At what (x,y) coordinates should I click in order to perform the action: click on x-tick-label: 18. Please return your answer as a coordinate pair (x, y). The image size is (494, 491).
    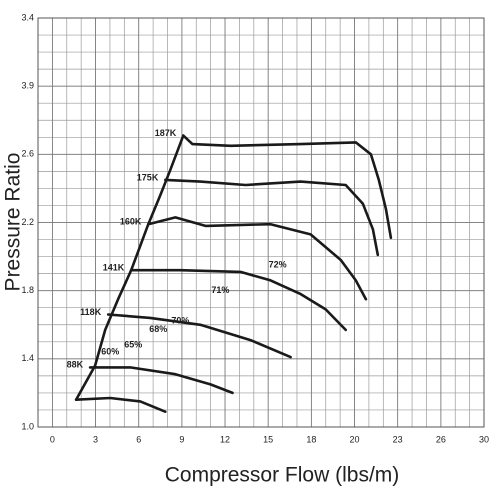
    Looking at the image, I should click on (311, 439).